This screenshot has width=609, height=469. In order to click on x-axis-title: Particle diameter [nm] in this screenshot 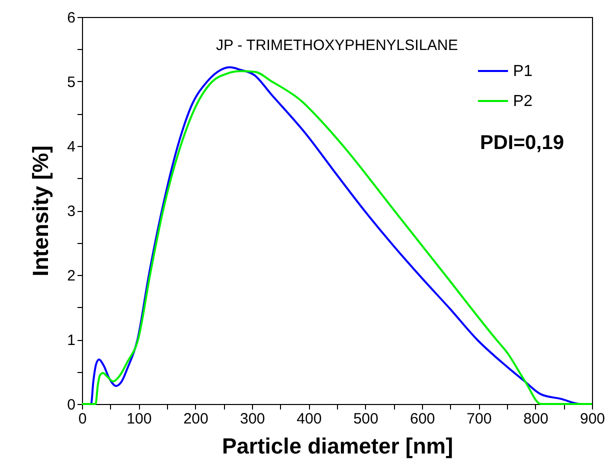, I will do `click(338, 446)`.